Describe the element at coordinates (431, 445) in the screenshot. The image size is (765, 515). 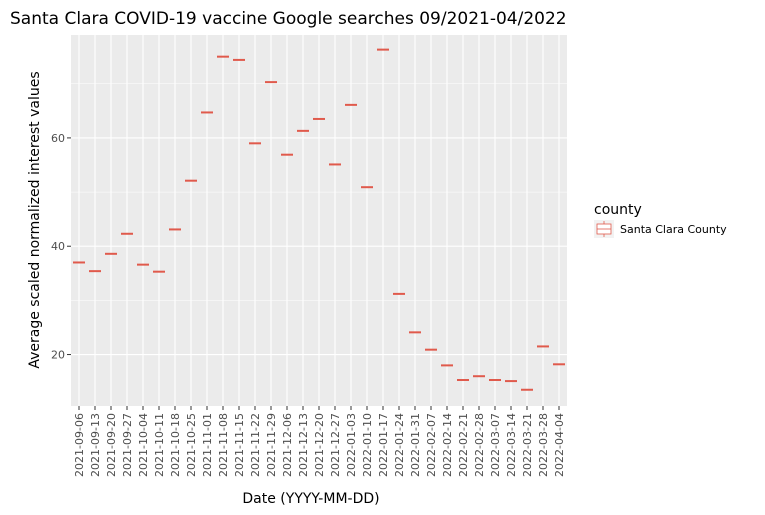
I see `x-tick-label: 2022-02-07` at that location.